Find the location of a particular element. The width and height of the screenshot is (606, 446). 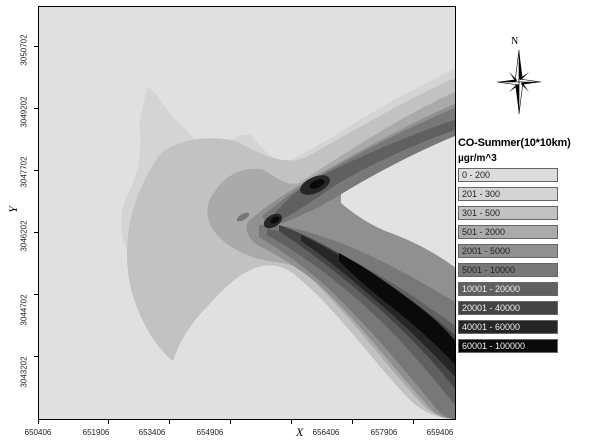

x-tick-label: 653406 is located at coordinates (152, 432).